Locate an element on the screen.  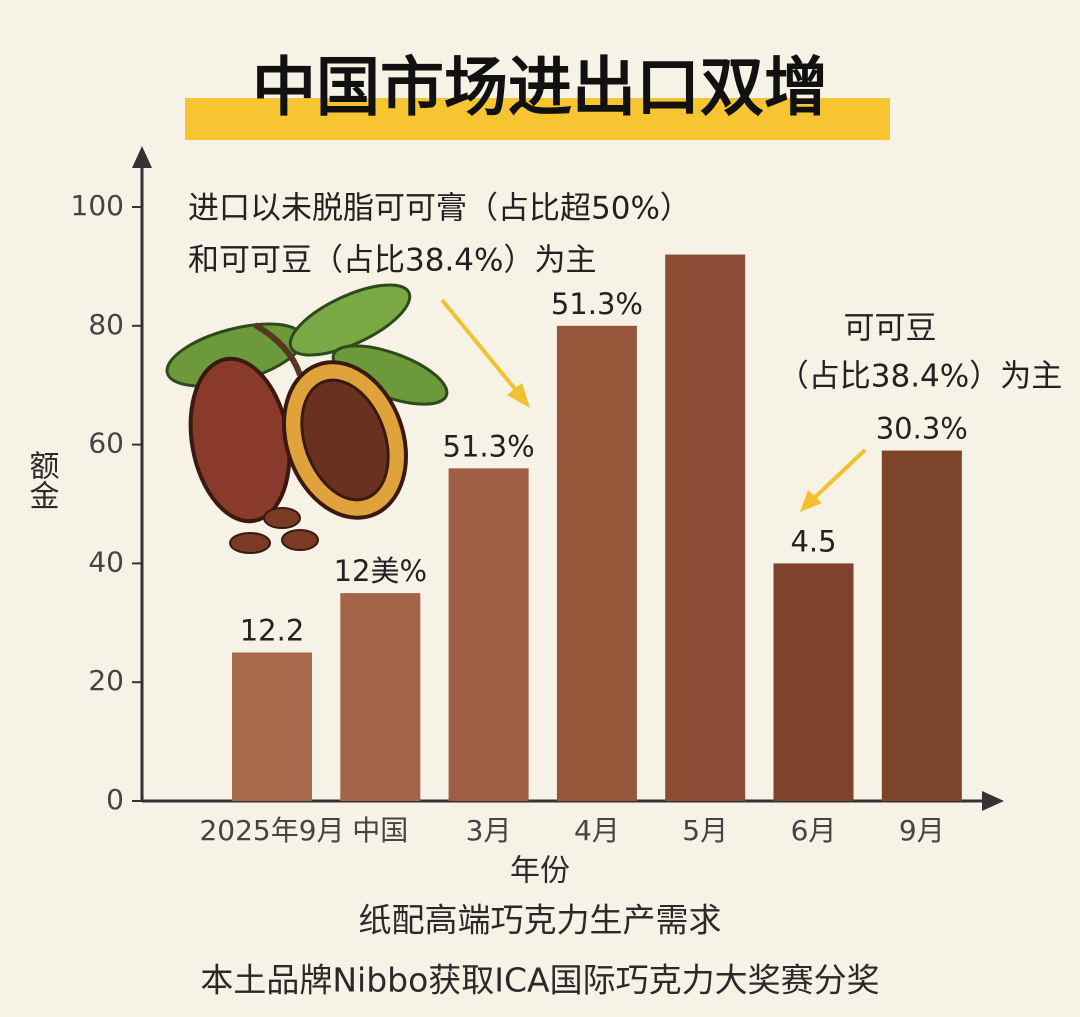
x-tick-label: 5月 is located at coordinates (705, 830).